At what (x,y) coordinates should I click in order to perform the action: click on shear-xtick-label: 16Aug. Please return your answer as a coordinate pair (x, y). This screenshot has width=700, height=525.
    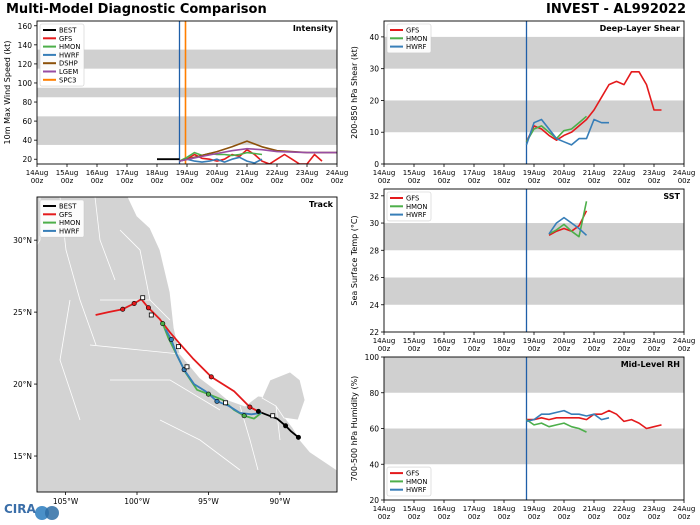
    Looking at the image, I should click on (444, 173).